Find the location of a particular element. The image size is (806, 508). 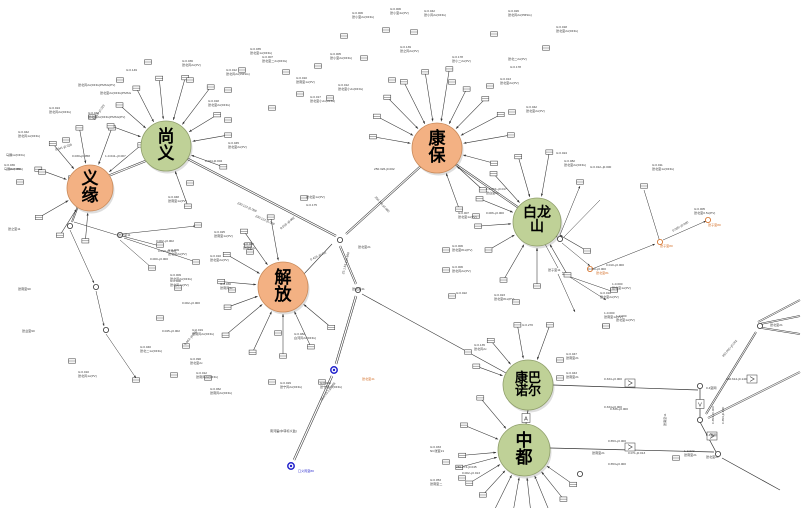

edge-label: G:0.149 is located at coordinates (132, 70).